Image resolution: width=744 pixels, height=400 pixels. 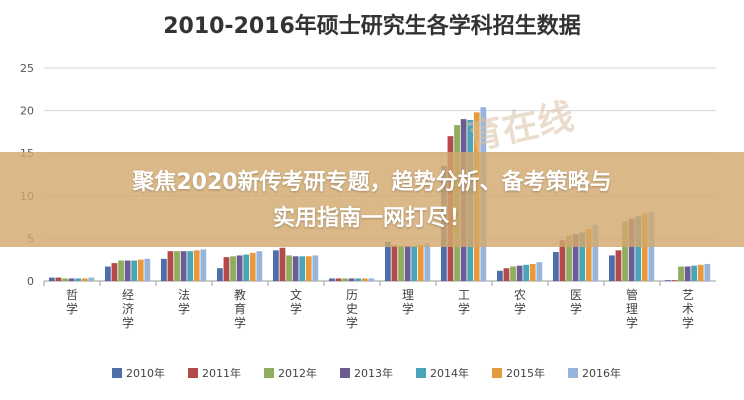 I want to click on legend: 2010年 2011年 2012年 2013年 2014年 2015年 2016年, so click(x=366, y=373).